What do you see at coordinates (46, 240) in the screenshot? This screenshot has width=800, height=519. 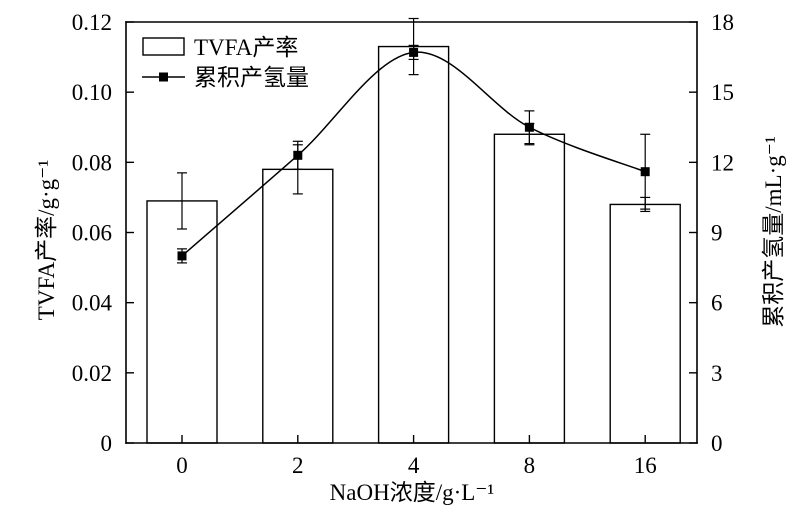 I see `y-axis-title-left: TVFA产率/g·g⁻¹` at bounding box center [46, 240].